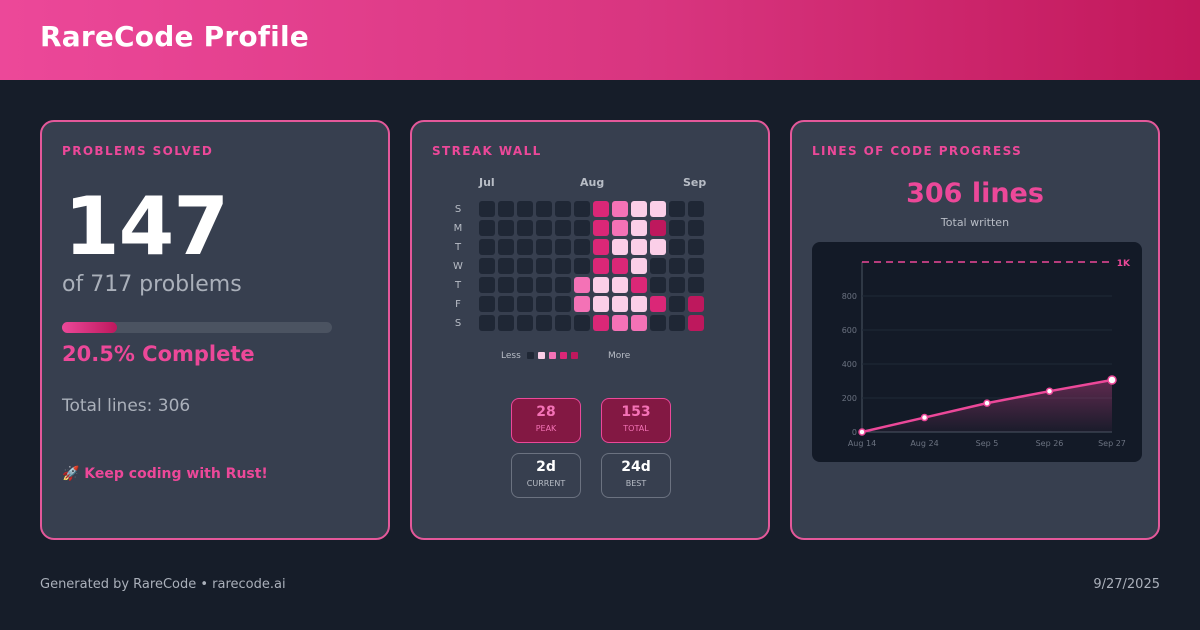  Describe the element at coordinates (197, 327) in the screenshot. I see `progress-bar` at that location.